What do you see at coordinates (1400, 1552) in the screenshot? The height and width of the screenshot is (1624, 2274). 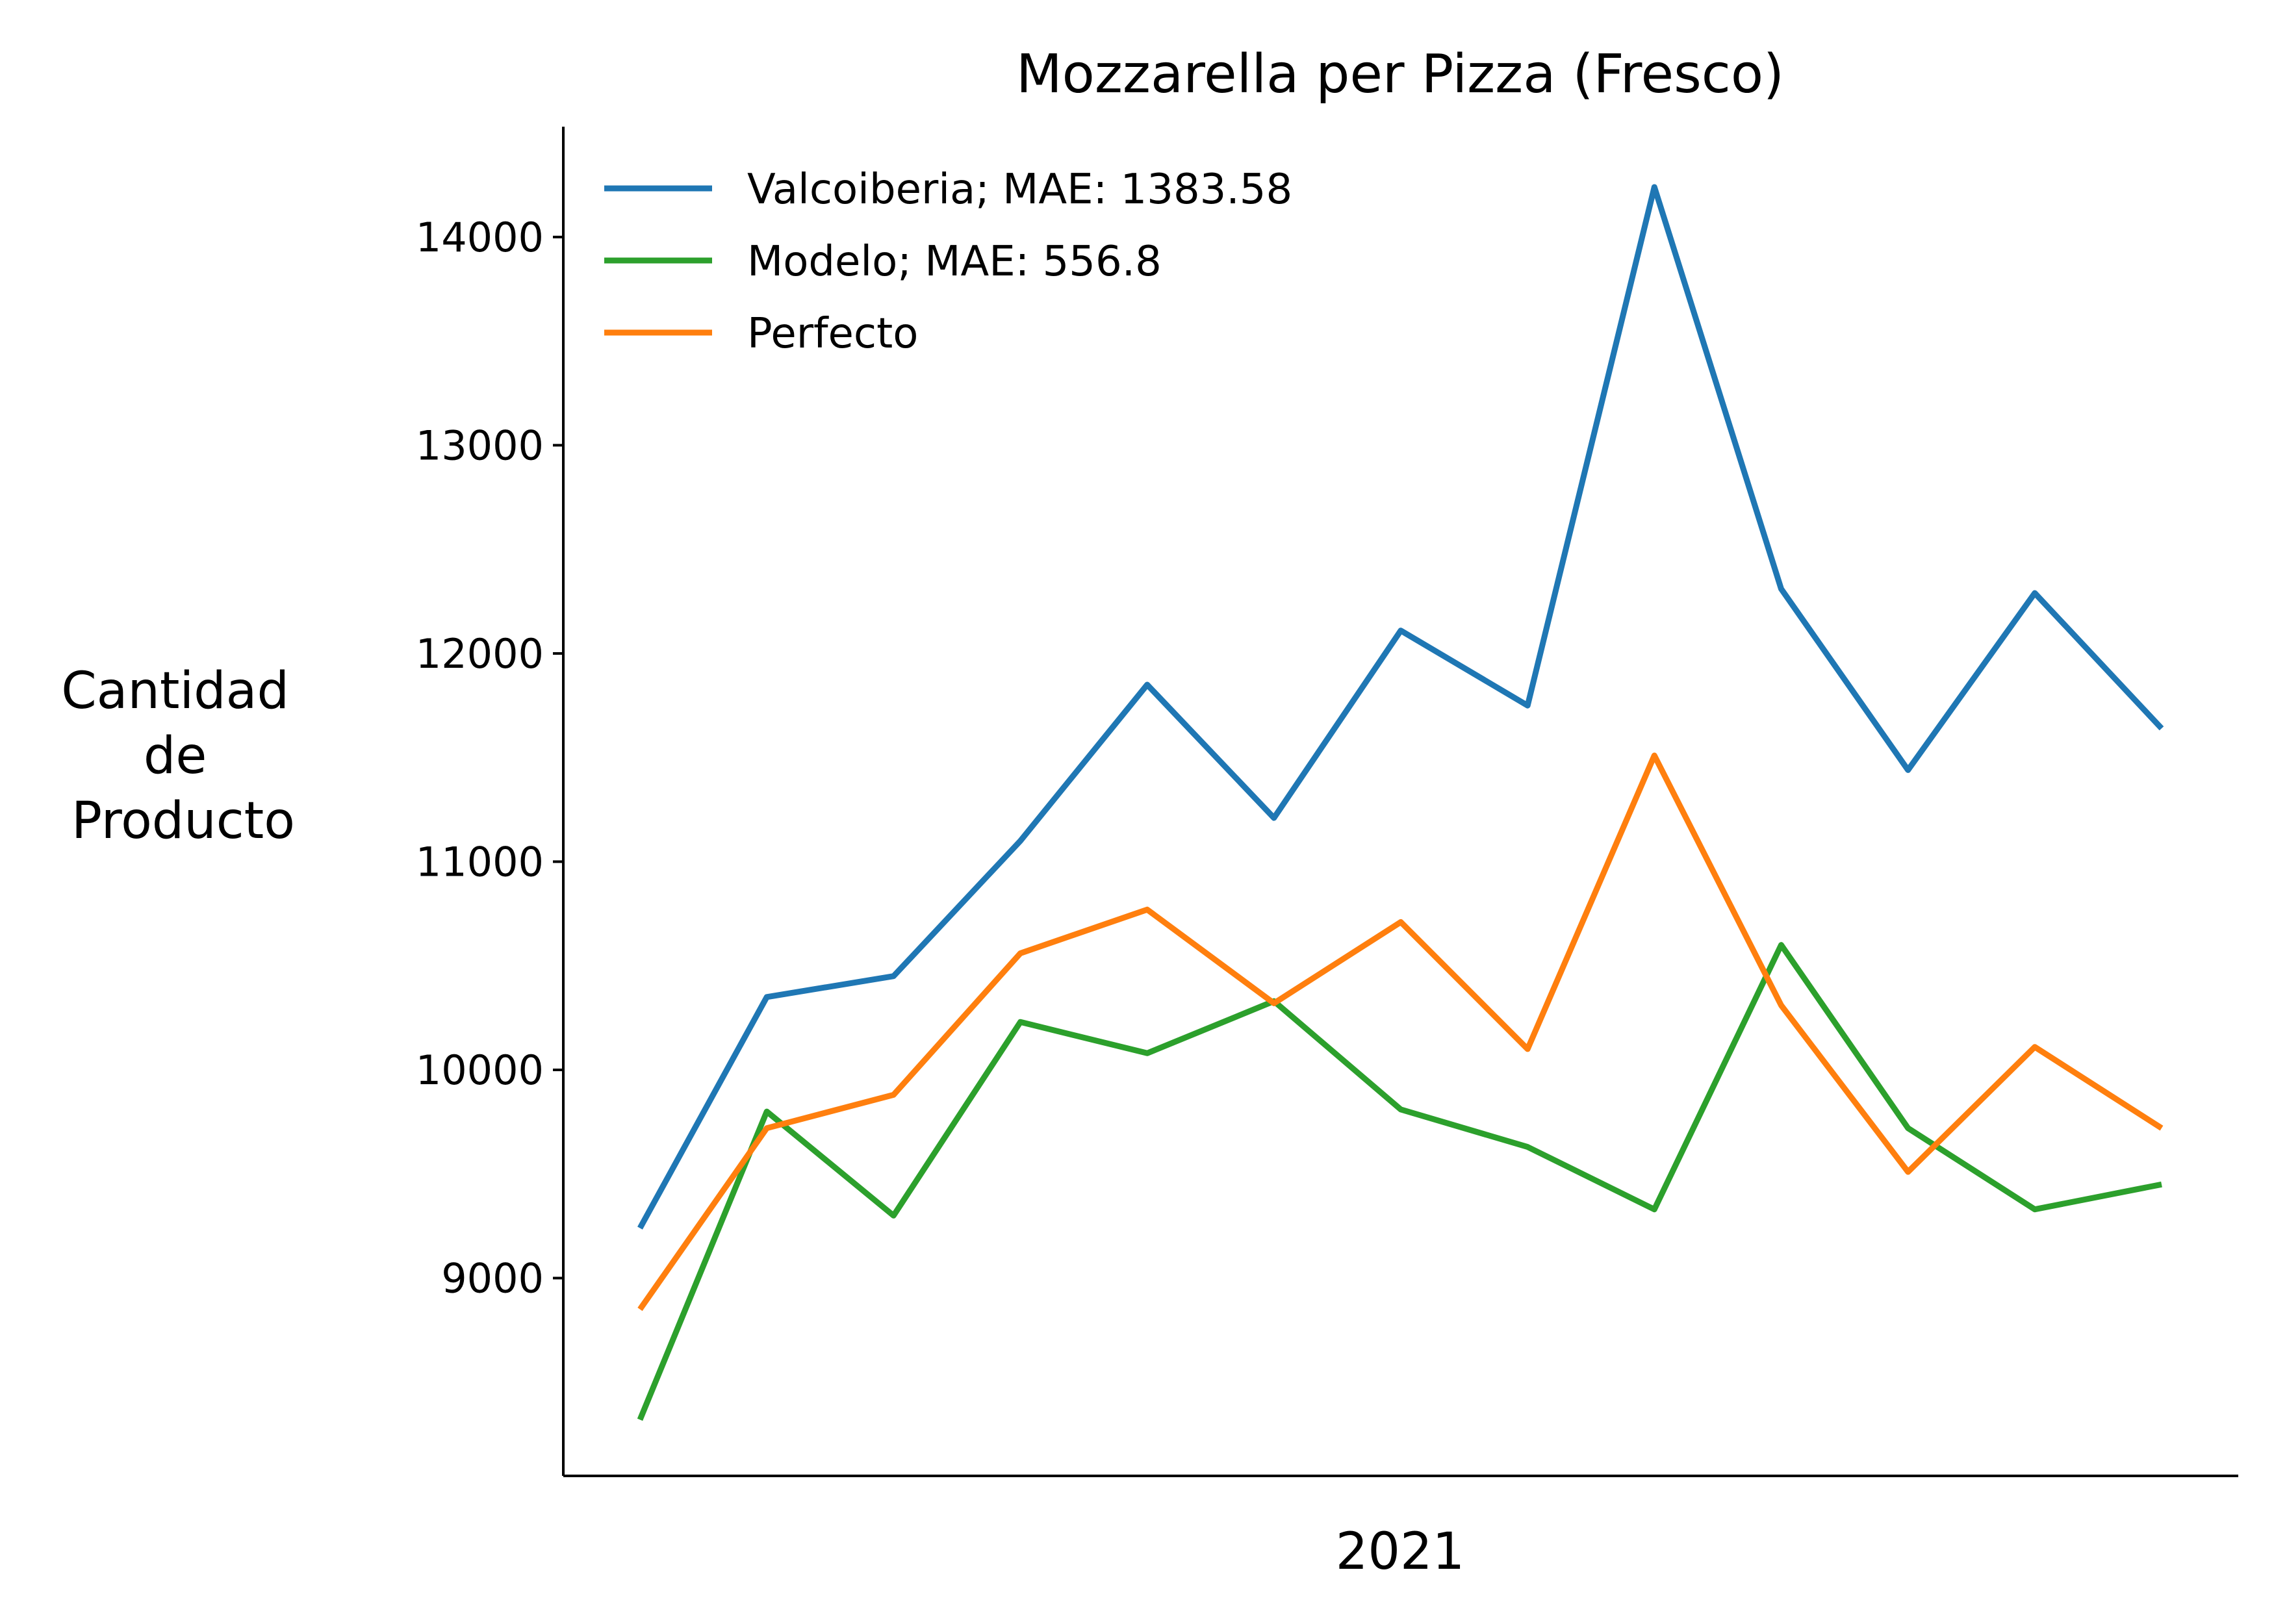 I see `x-axis-label: 2021` at bounding box center [1400, 1552].